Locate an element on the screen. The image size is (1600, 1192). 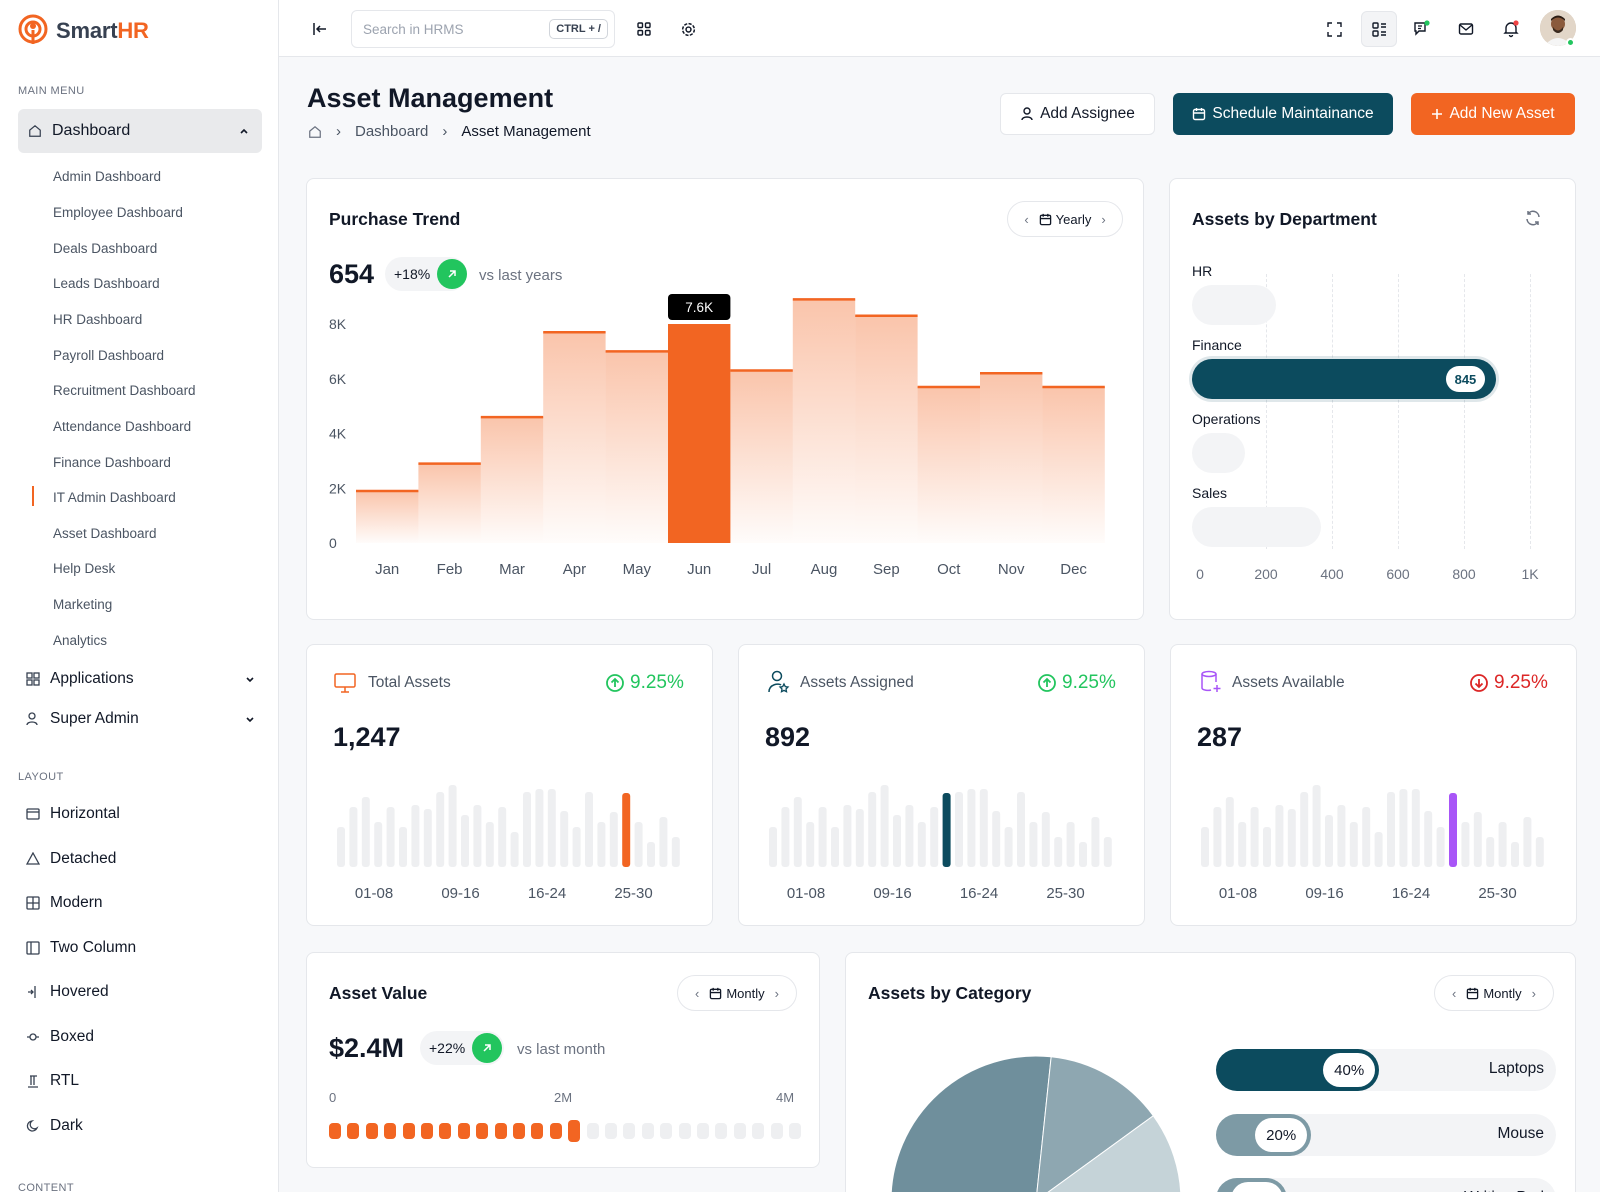
mail-button is located at coordinates (1466, 29).